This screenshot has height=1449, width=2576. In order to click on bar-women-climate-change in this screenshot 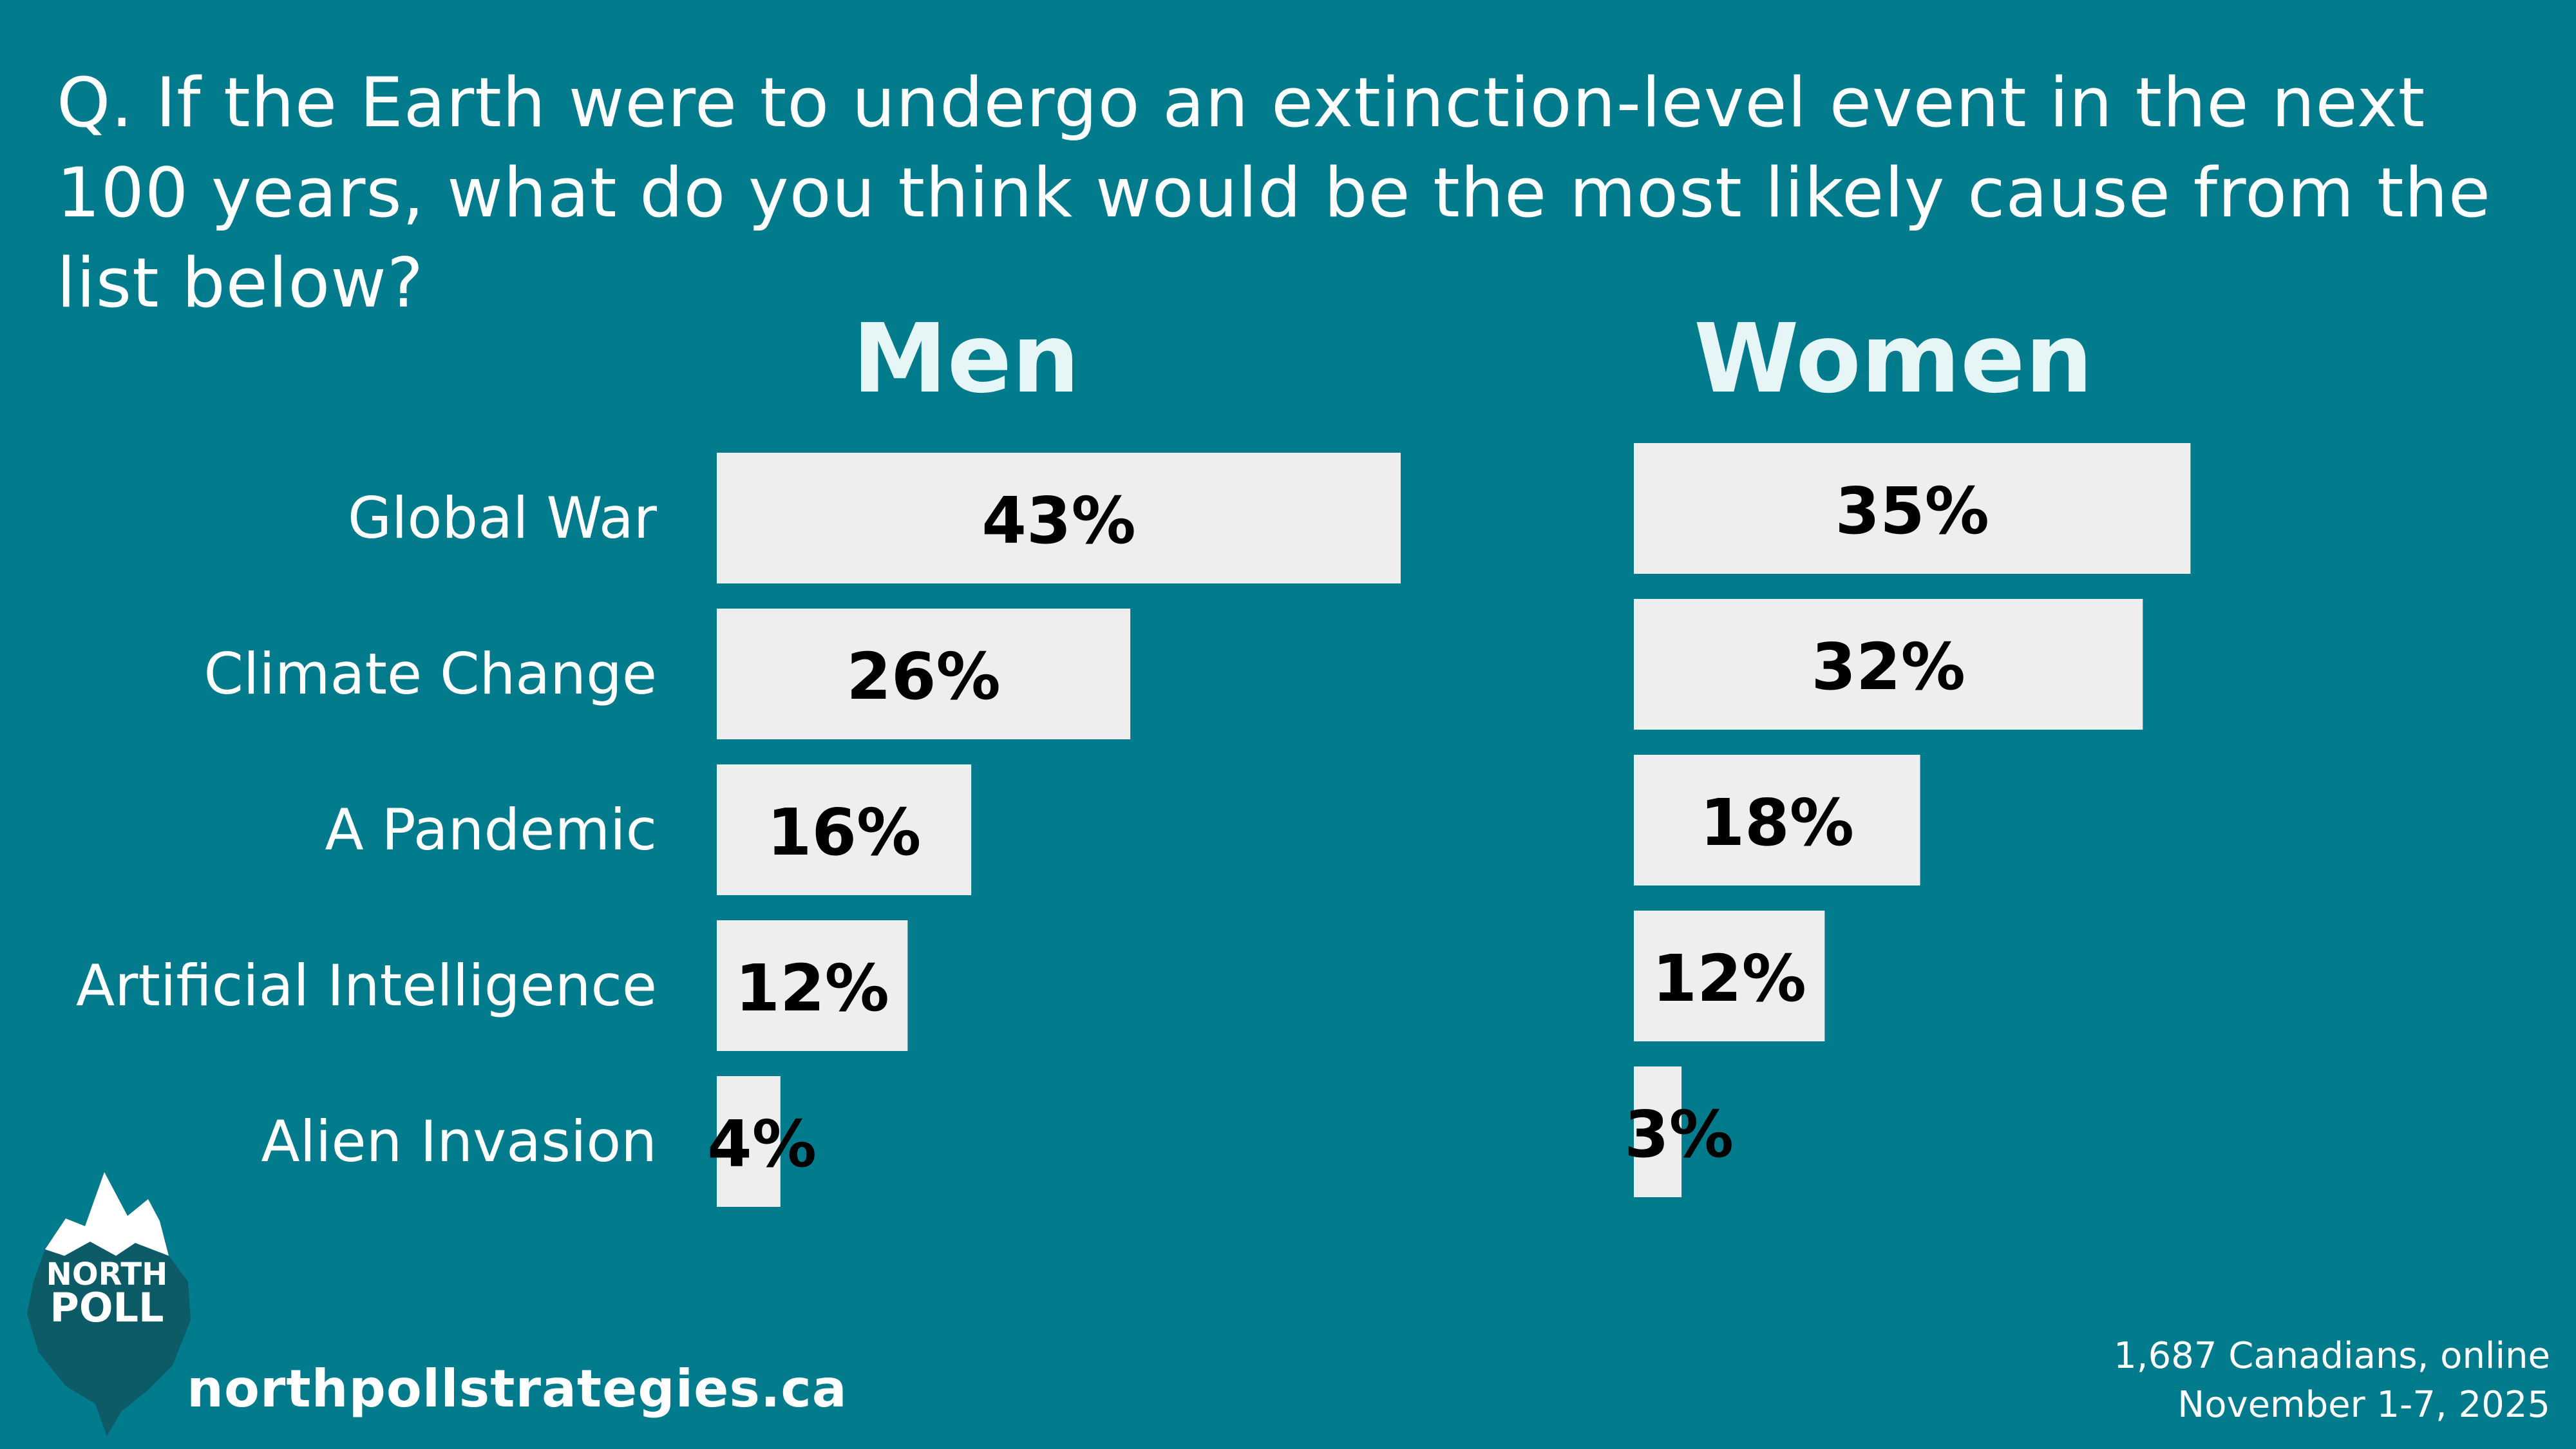, I will do `click(1888, 664)`.